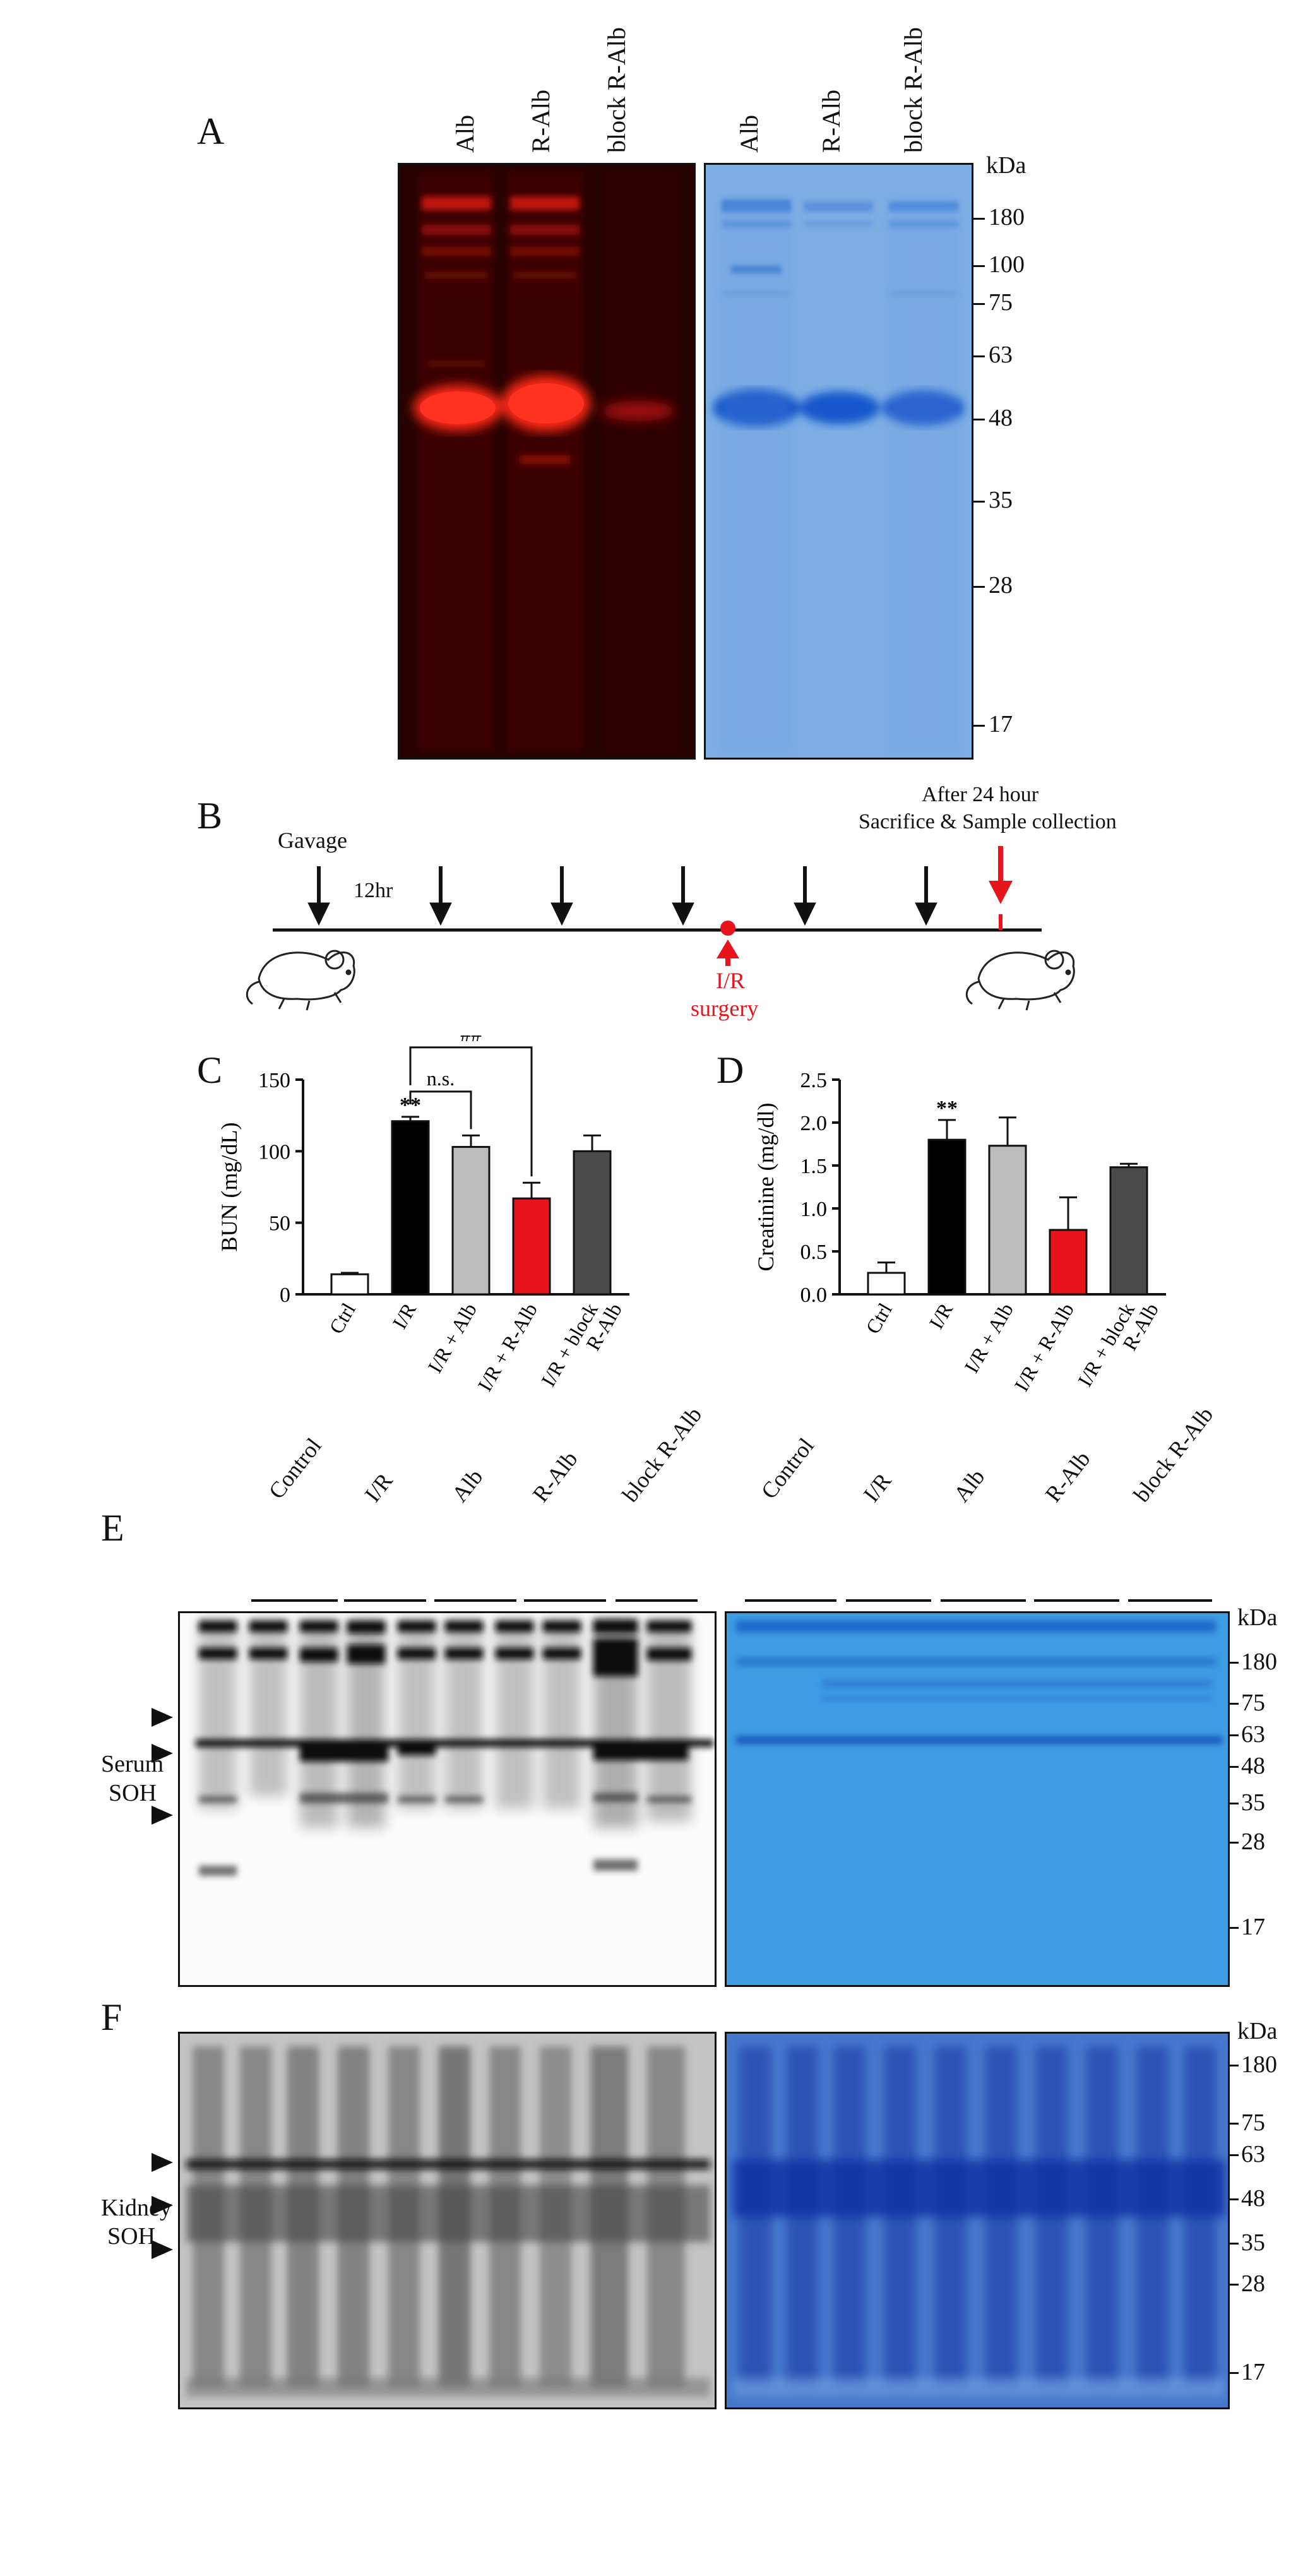  Describe the element at coordinates (211, 131) in the screenshot. I see `panel-label-a: A` at that location.